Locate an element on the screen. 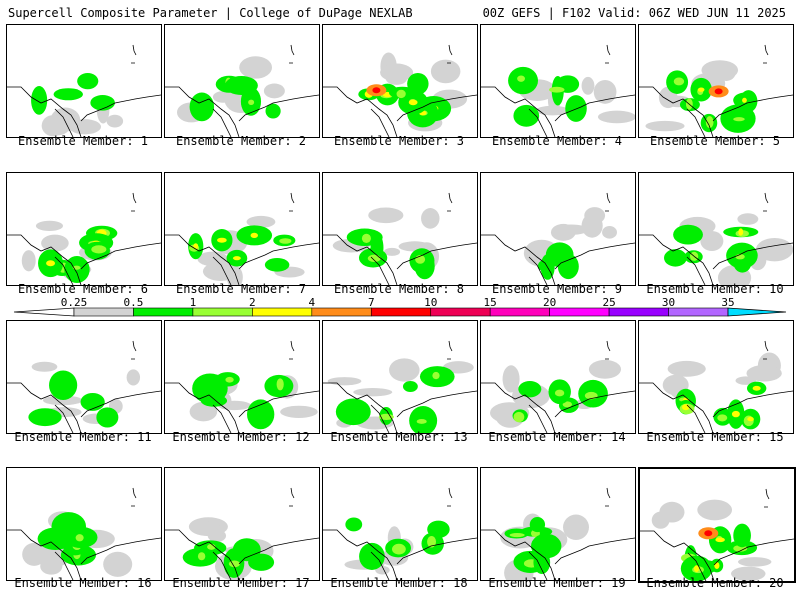  ensemble-member-label: Ensemble Member: 12 is located at coordinates (241, 437).